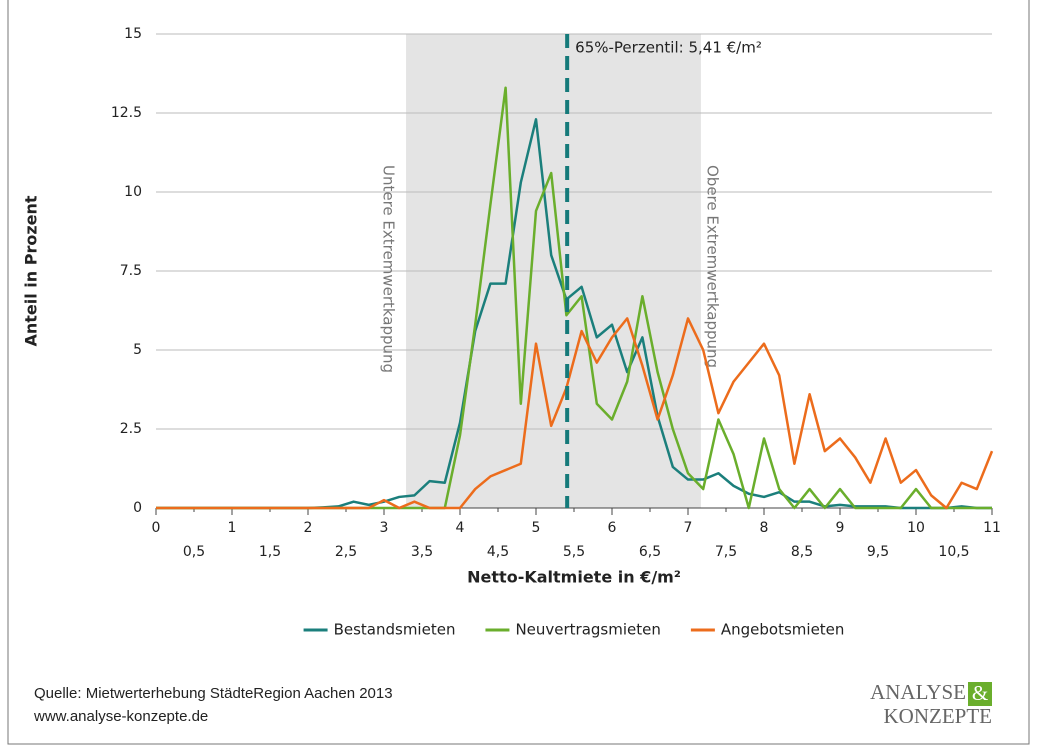 Image resolution: width=1037 pixels, height=752 pixels. Describe the element at coordinates (712, 266) in the screenshot. I see `shade-label: Obere Extremwertkappung` at that location.